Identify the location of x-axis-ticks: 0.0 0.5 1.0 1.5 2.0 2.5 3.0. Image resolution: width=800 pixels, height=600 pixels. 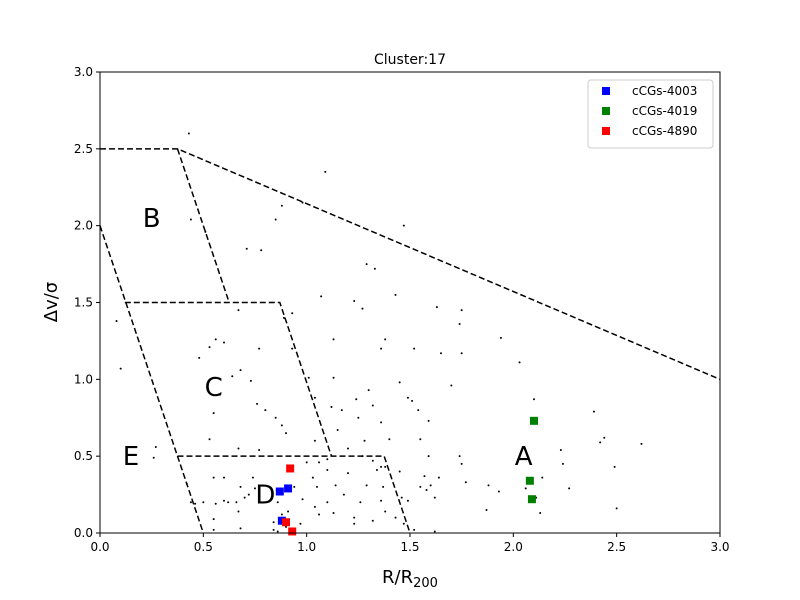
(410, 543).